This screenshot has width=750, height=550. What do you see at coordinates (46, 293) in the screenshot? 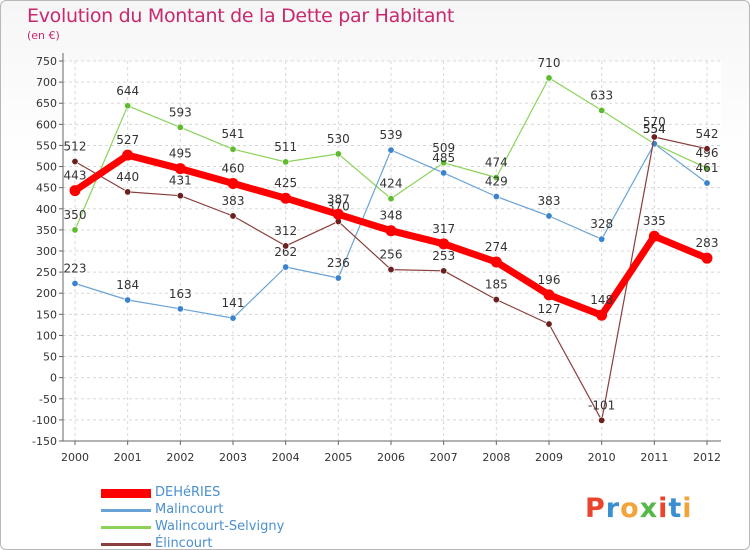
I see `y-tick-label: 200` at bounding box center [46, 293].